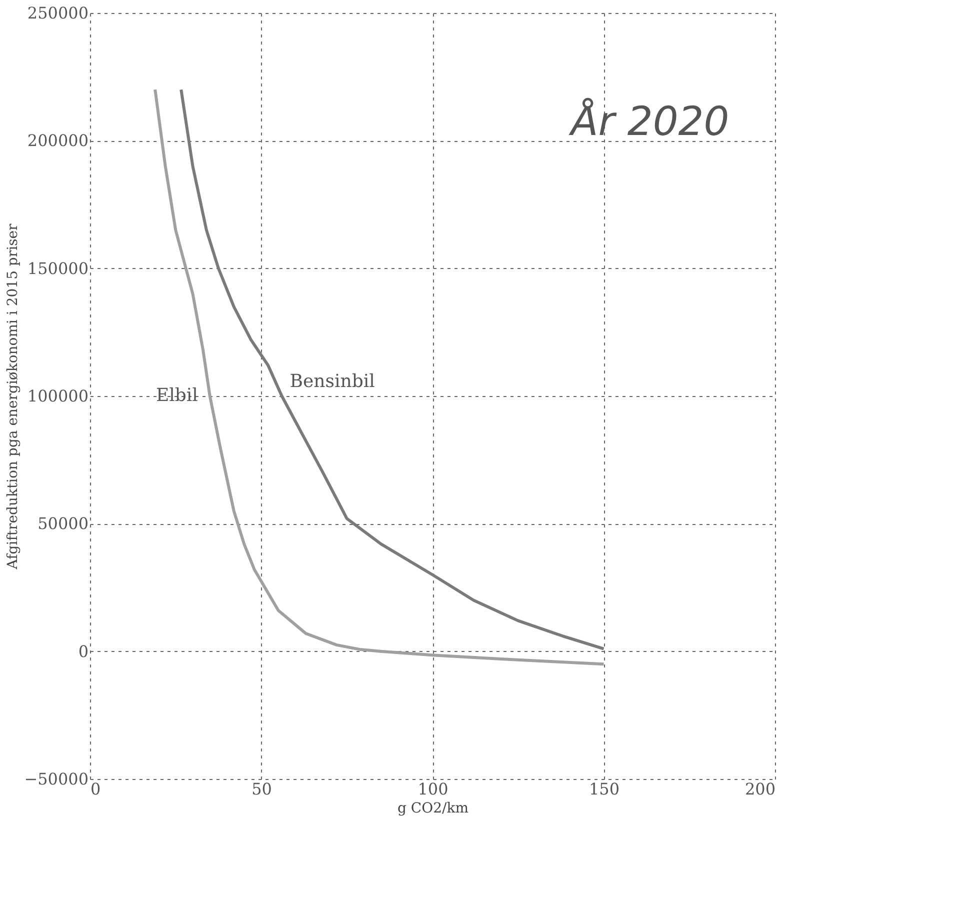 This screenshot has width=956, height=898. Describe the element at coordinates (433, 808) in the screenshot. I see `x-axis-title: g CO2/km` at that location.